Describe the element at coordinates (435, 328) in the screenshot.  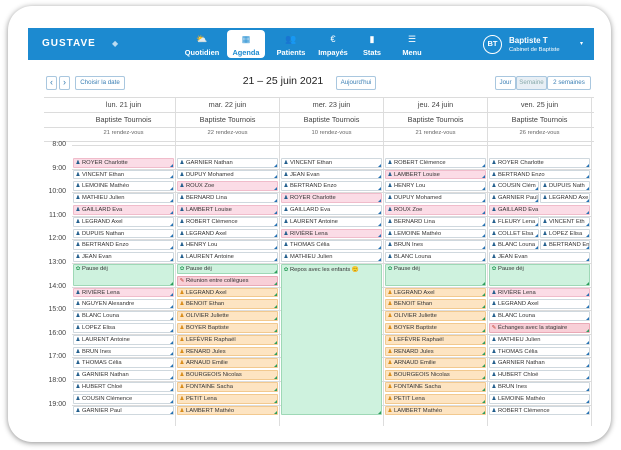
I see `appointment: ♟ BOYER Baptiste` at that location.